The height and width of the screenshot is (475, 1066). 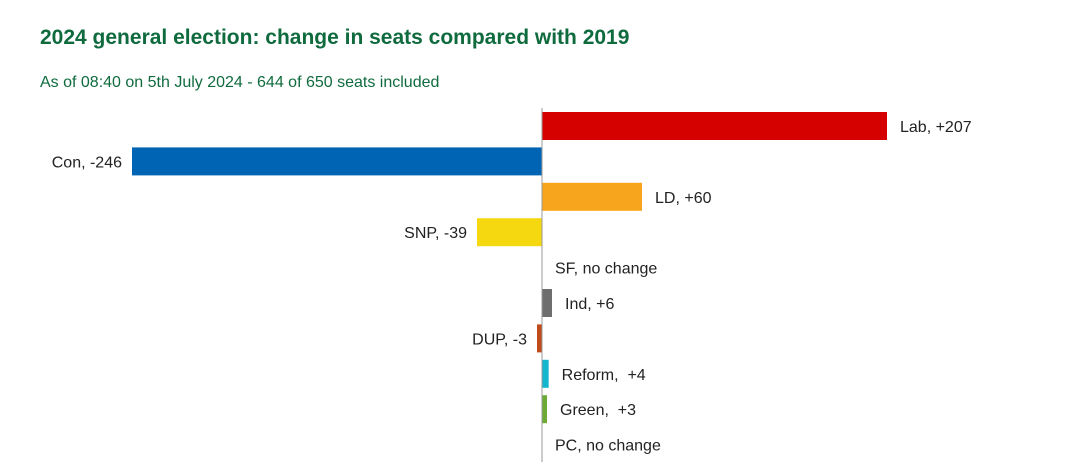 I want to click on bar-label-con: Con, -246, so click(x=87, y=162).